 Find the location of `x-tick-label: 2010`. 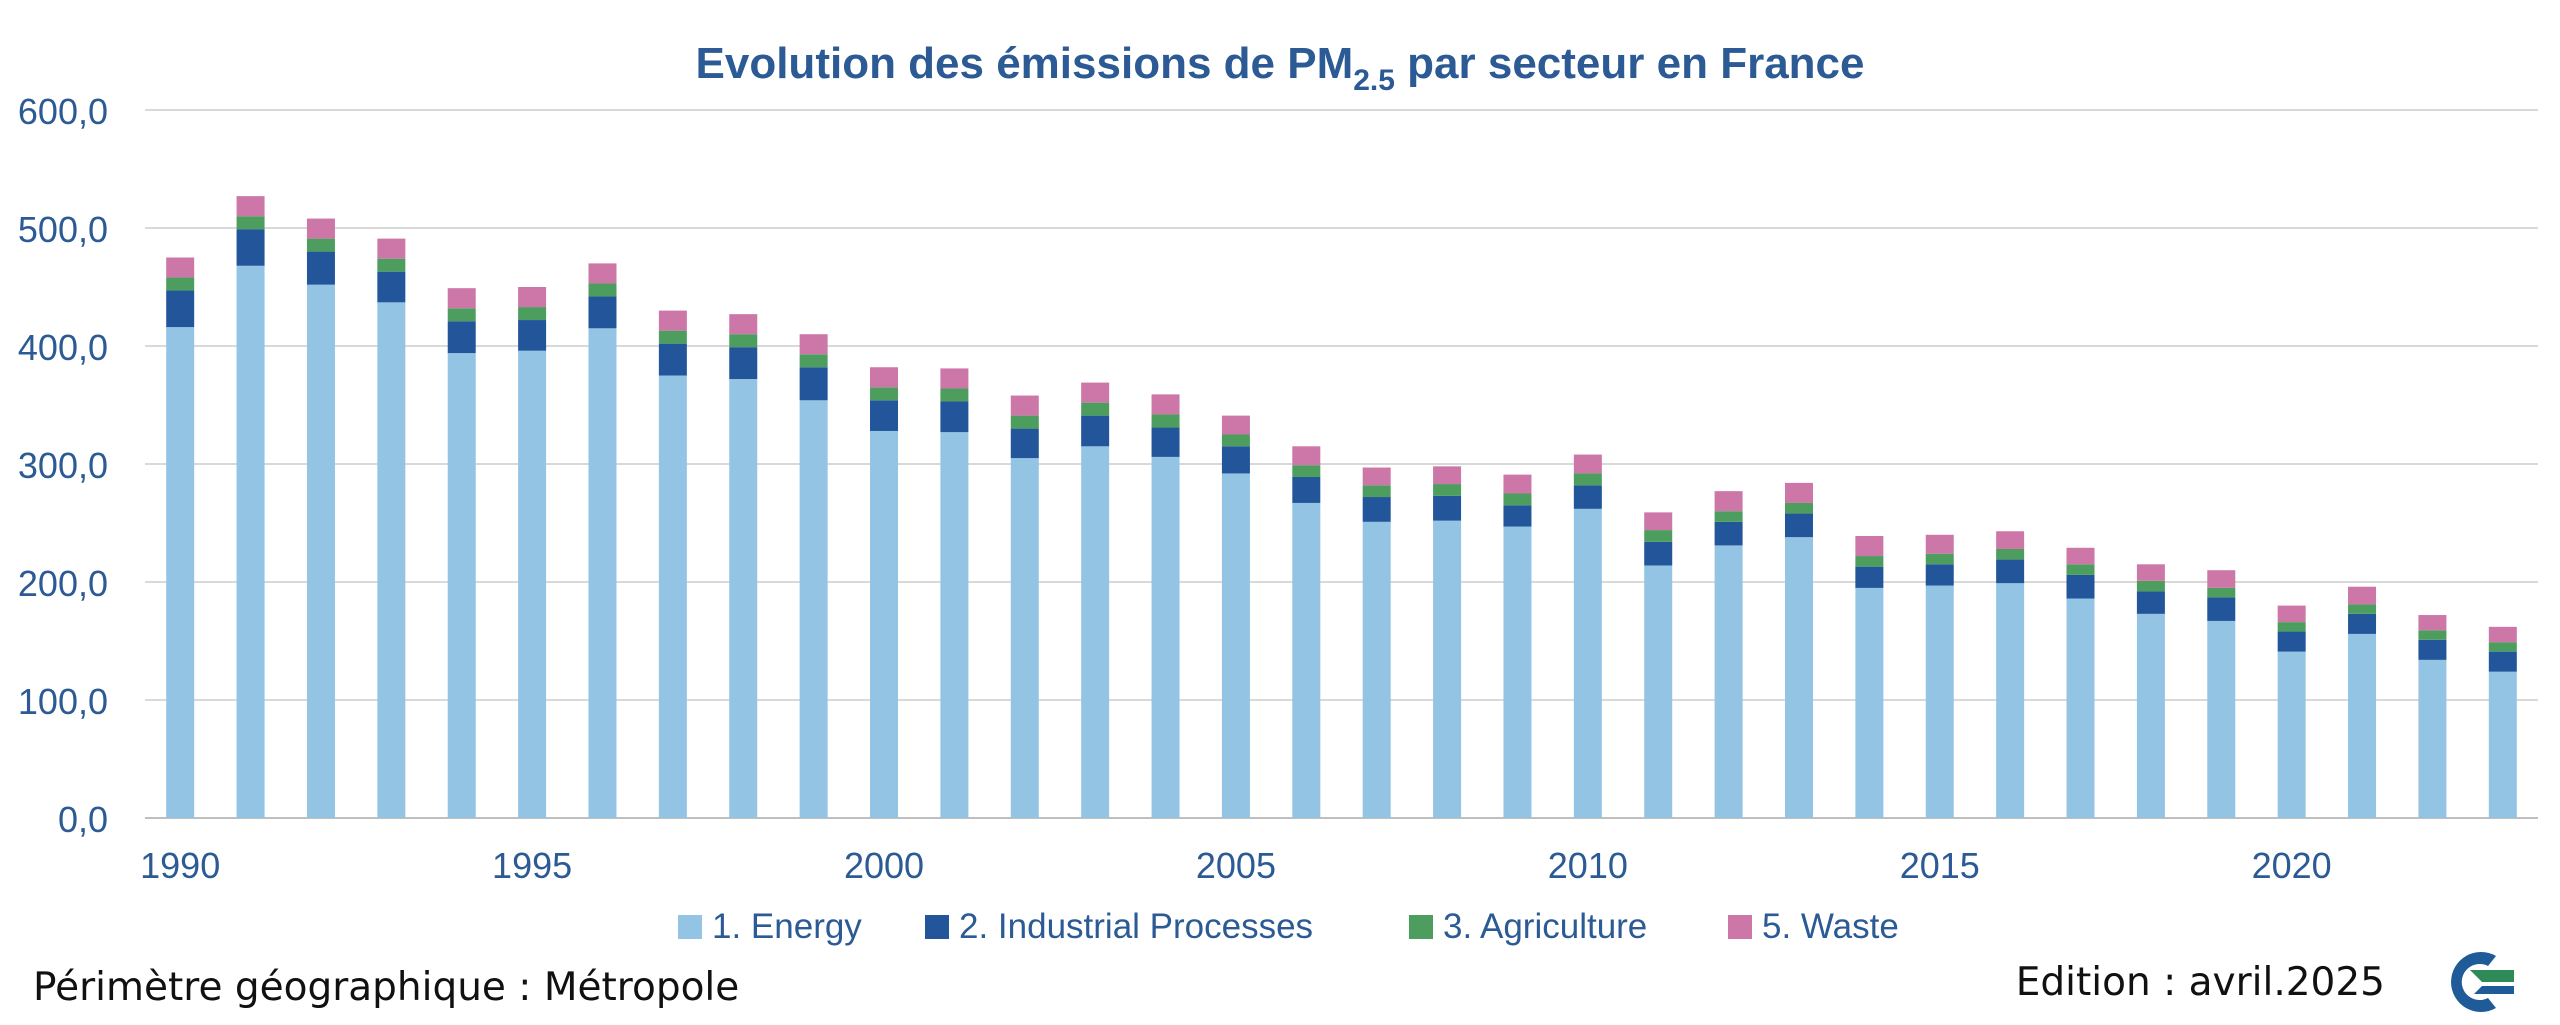

x-tick-label: 2010 is located at coordinates (1588, 865).